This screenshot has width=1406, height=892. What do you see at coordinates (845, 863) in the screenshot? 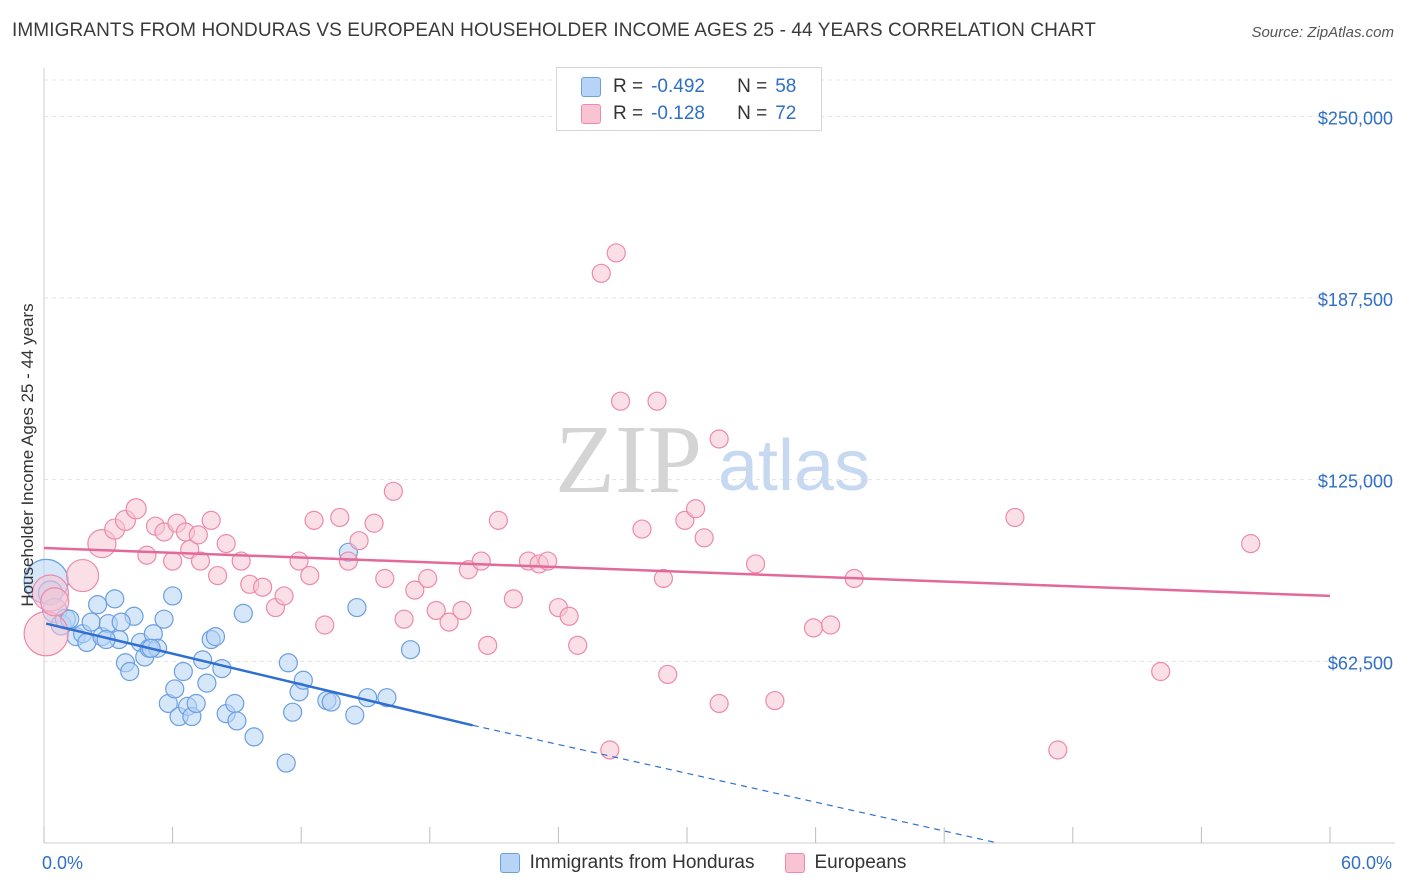
I see `legend-item-europeans: Europeans` at bounding box center [845, 863].